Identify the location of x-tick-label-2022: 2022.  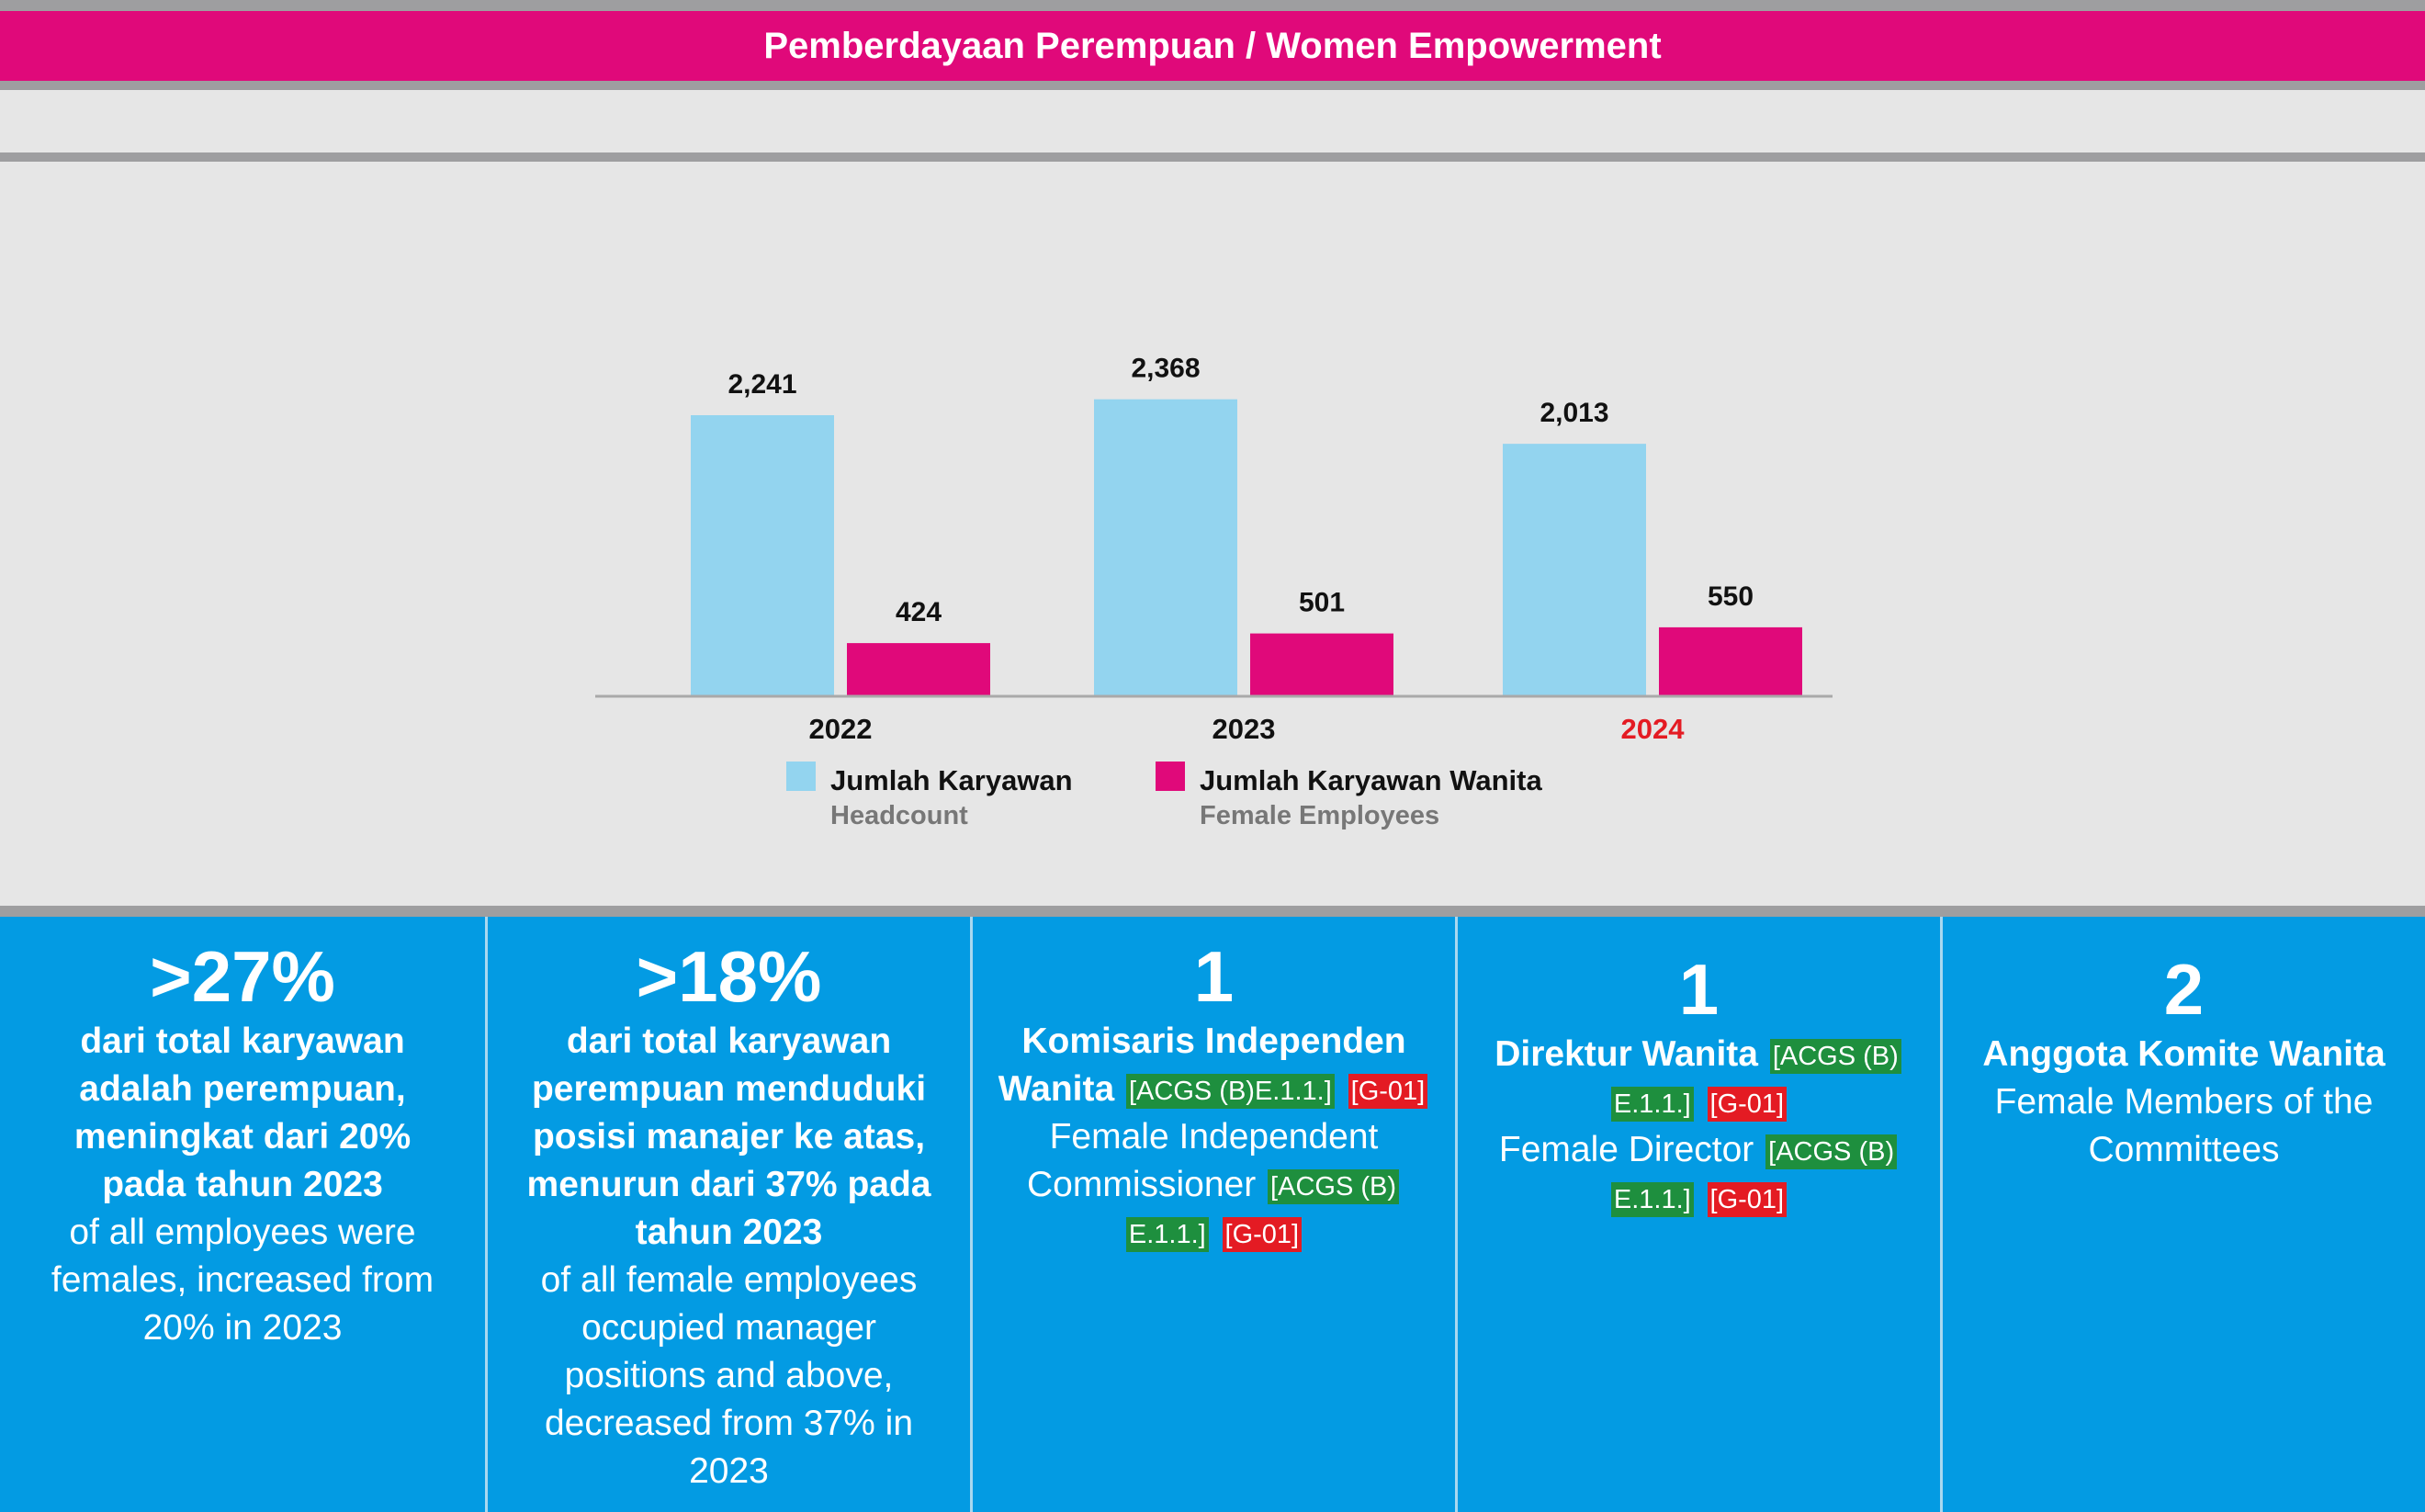
(841, 729).